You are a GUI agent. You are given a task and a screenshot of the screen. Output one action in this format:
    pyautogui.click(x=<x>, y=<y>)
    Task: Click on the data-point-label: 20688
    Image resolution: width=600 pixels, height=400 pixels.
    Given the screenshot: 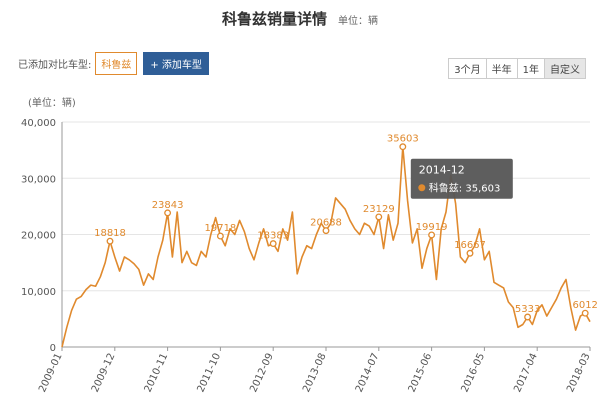 What is the action you would take?
    pyautogui.click(x=326, y=223)
    